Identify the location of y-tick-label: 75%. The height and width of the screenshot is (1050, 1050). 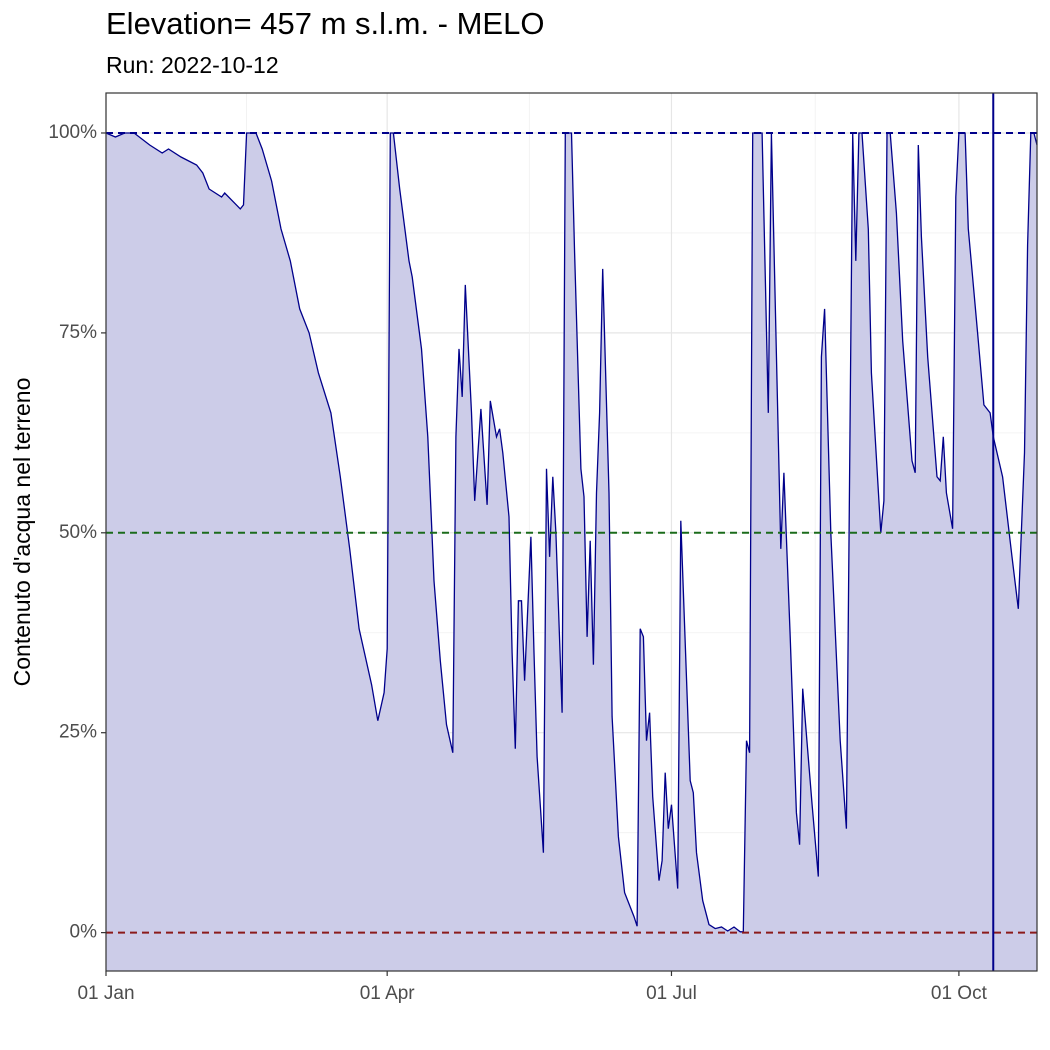
(78, 332).